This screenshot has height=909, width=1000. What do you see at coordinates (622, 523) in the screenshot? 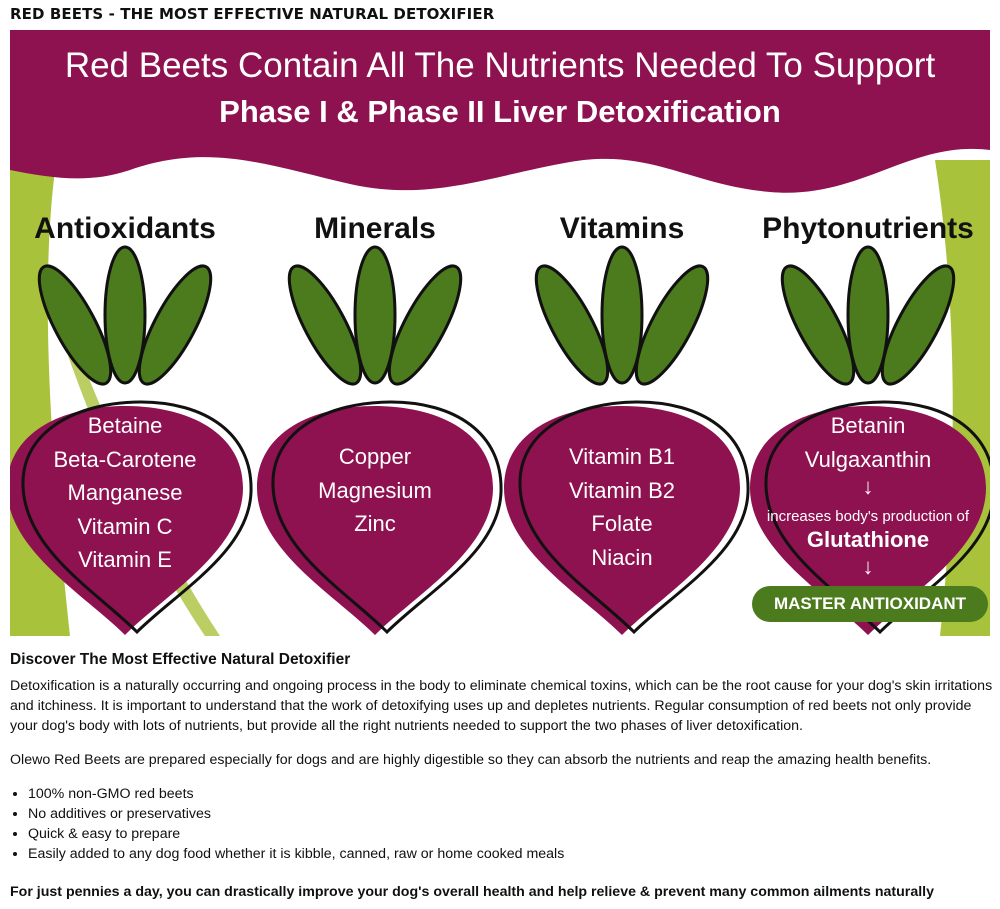
I see `nutrient-item: Folate` at bounding box center [622, 523].